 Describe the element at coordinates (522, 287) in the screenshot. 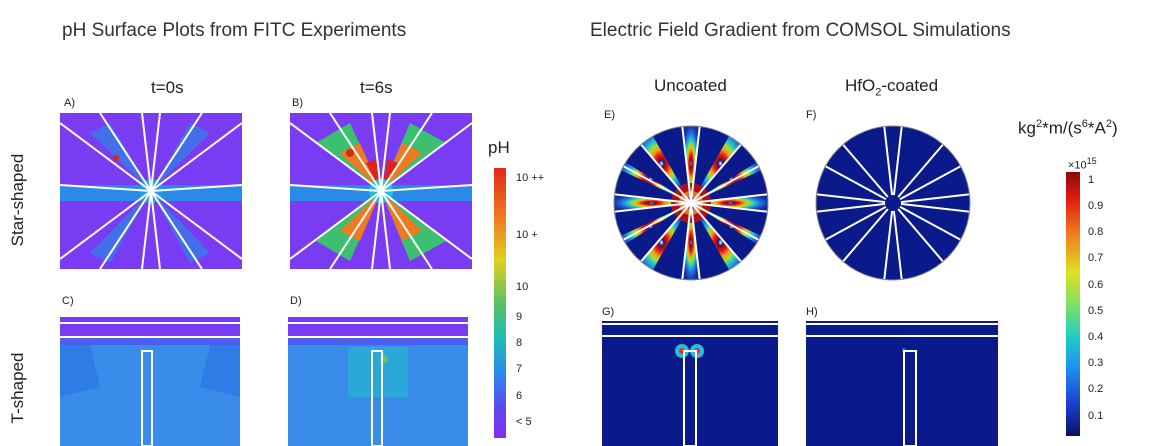

I see `ph-tick-3: 10` at that location.